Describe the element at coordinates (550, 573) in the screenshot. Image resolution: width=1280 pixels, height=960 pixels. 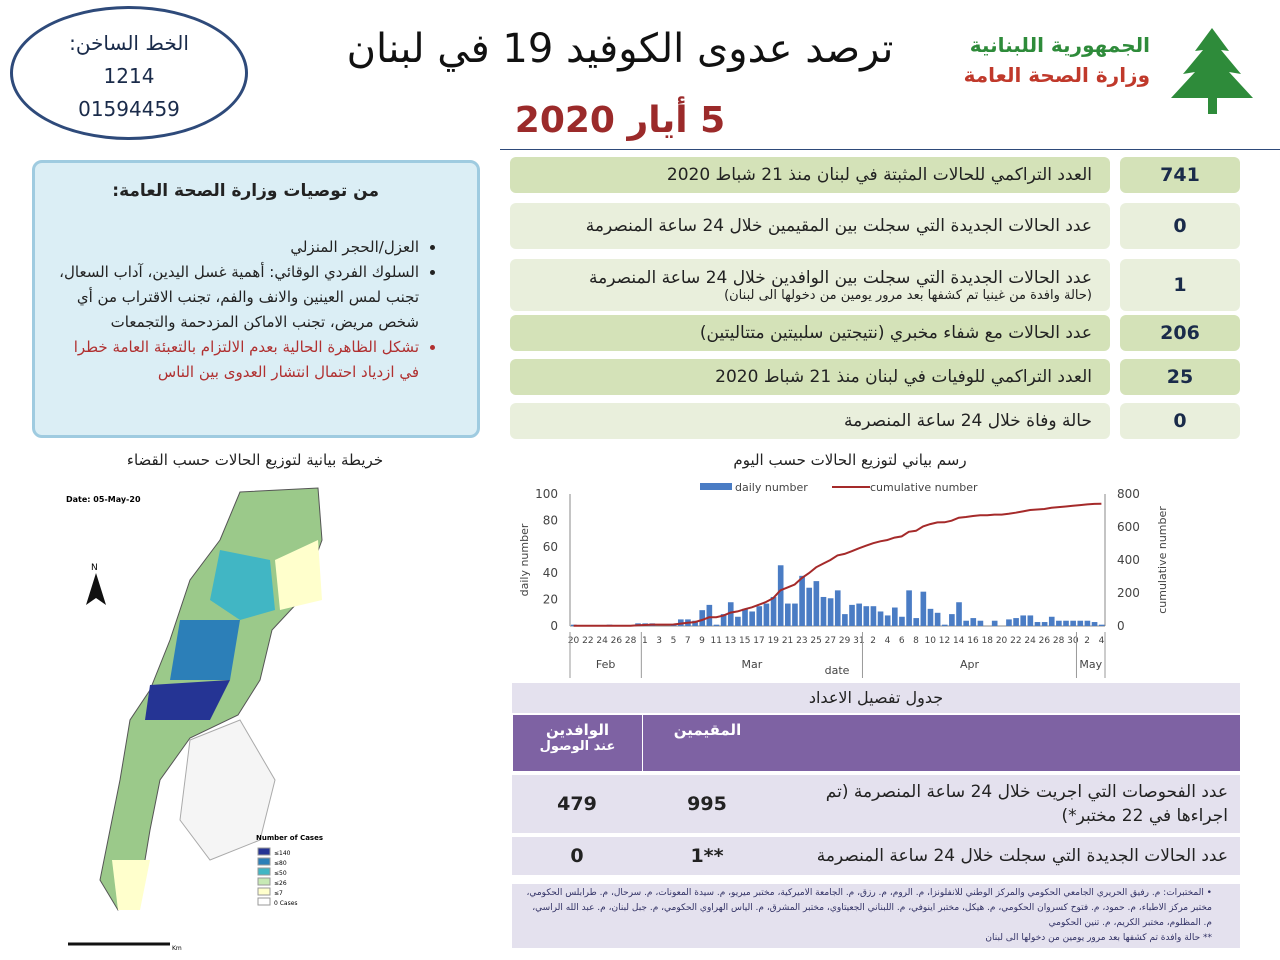
I see `y-tick-label: 40` at that location.